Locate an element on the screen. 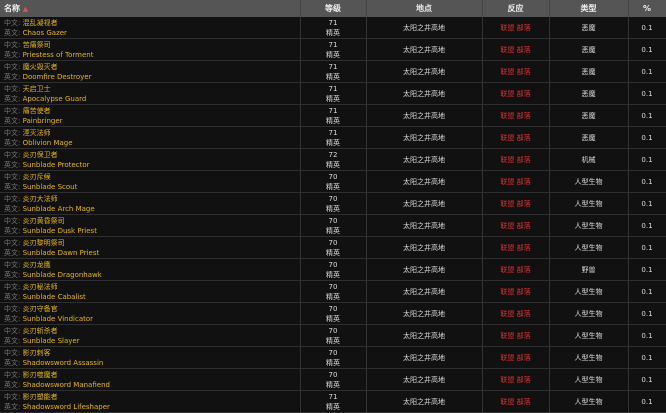  type-cell: 野兽 is located at coordinates (589, 269).